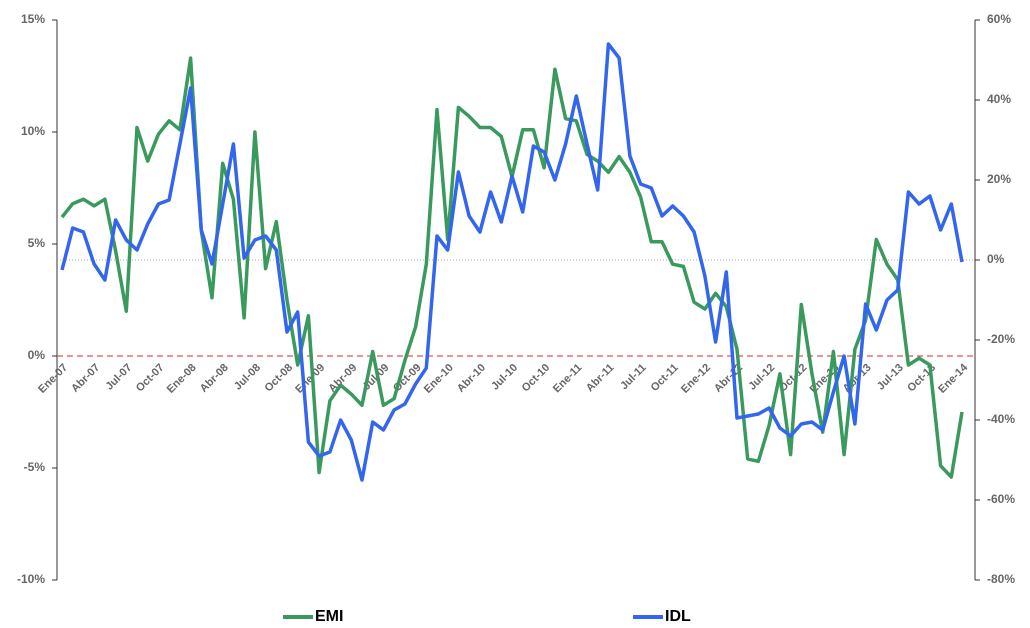 The height and width of the screenshot is (628, 1030). Describe the element at coordinates (31, 579) in the screenshot. I see `y-tick-label: -10%` at that location.